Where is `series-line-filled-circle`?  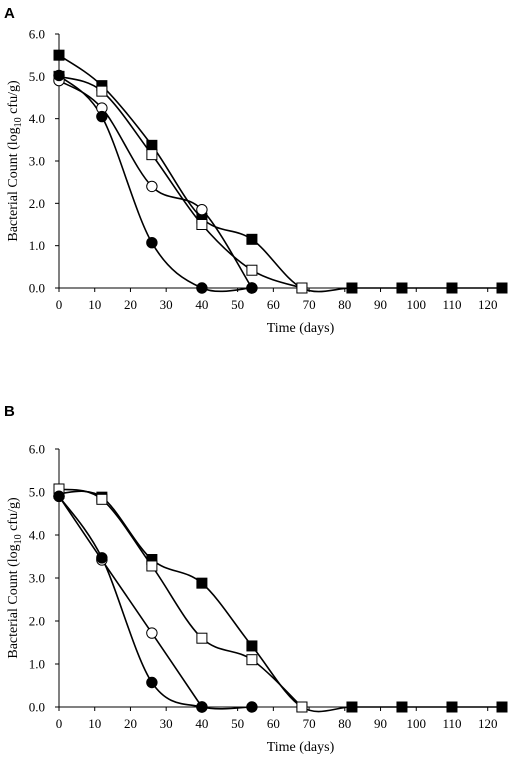 series-line-filled-circle is located at coordinates (155, 602).